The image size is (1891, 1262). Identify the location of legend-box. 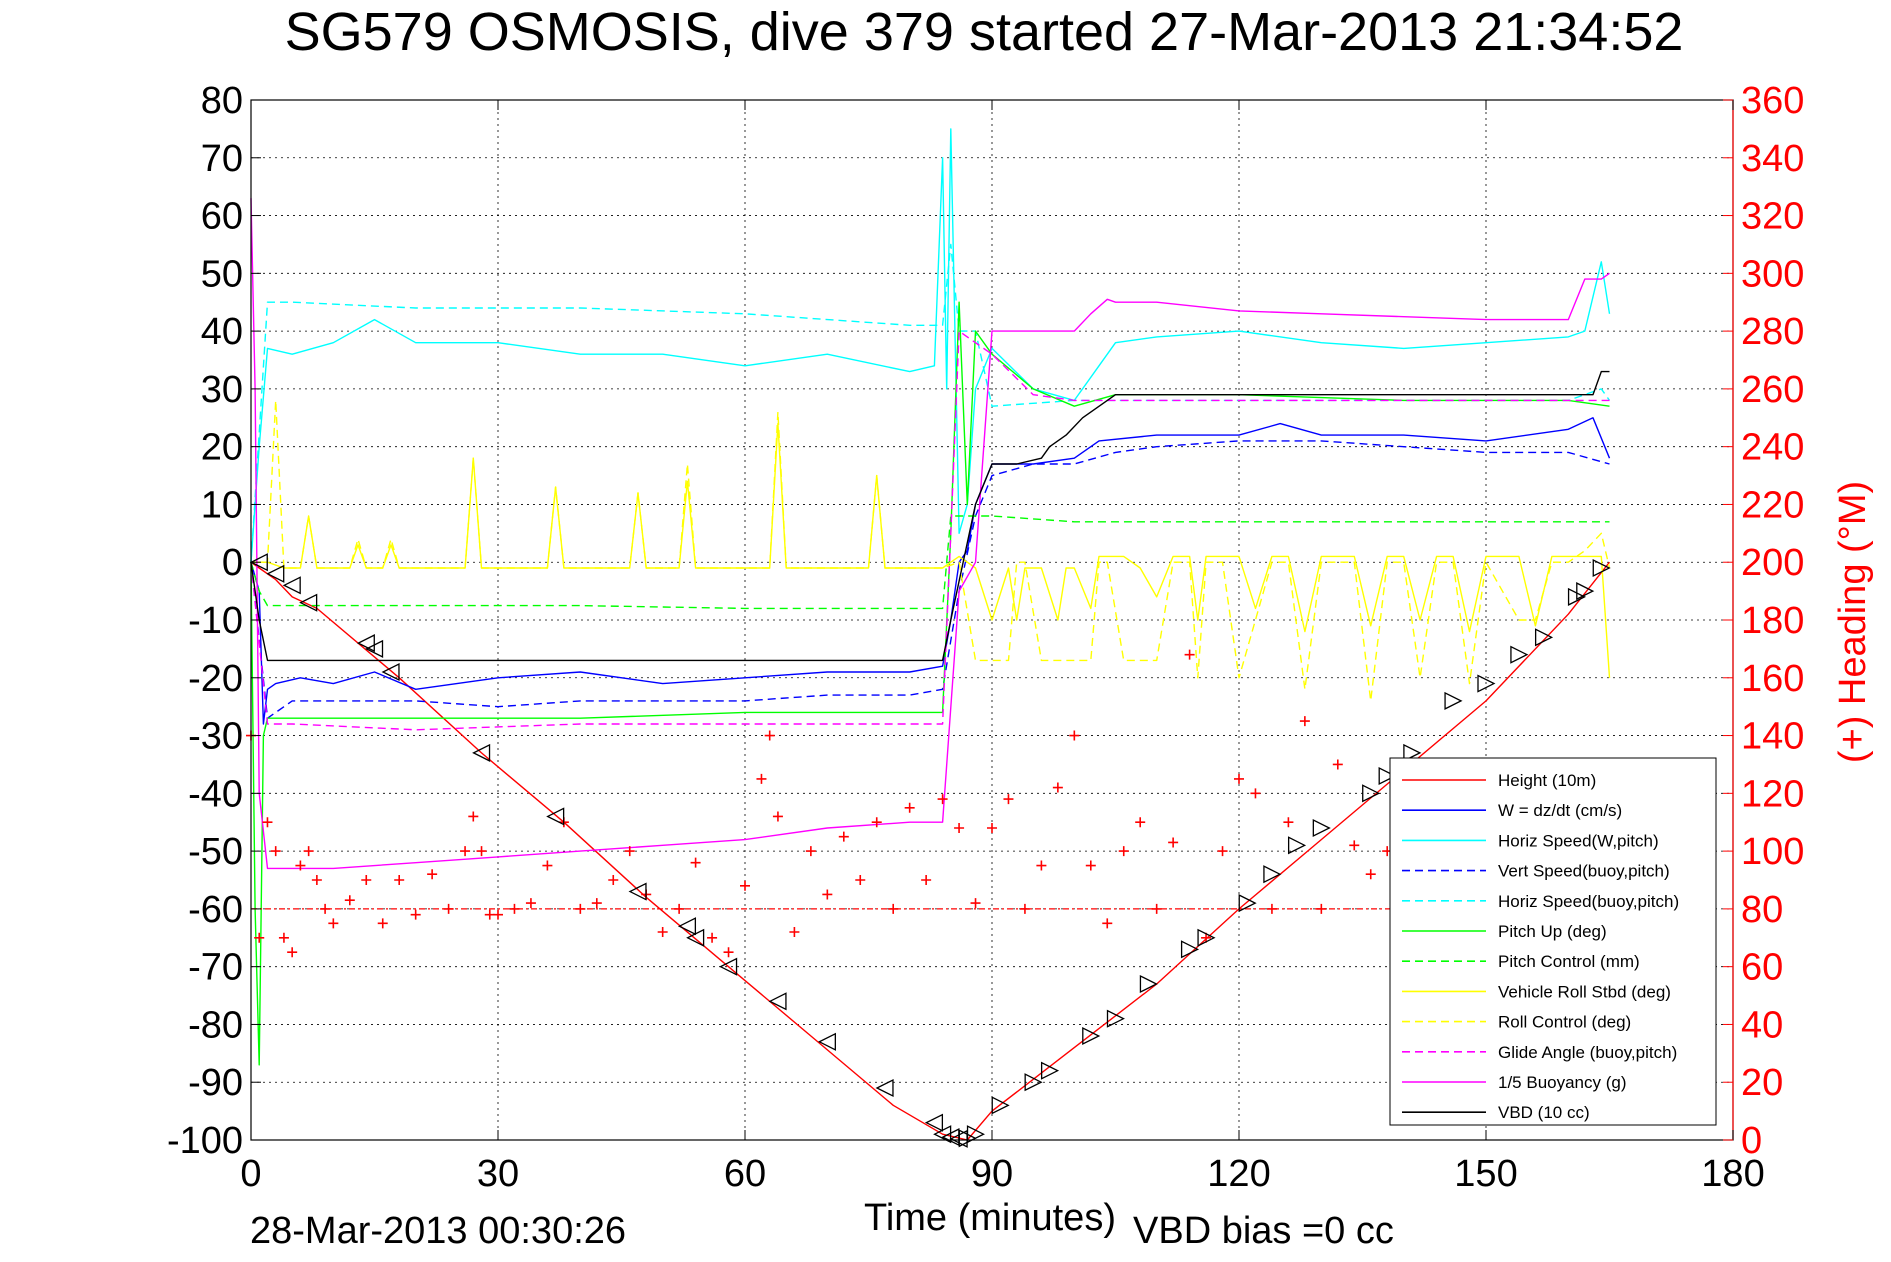
(1553, 941).